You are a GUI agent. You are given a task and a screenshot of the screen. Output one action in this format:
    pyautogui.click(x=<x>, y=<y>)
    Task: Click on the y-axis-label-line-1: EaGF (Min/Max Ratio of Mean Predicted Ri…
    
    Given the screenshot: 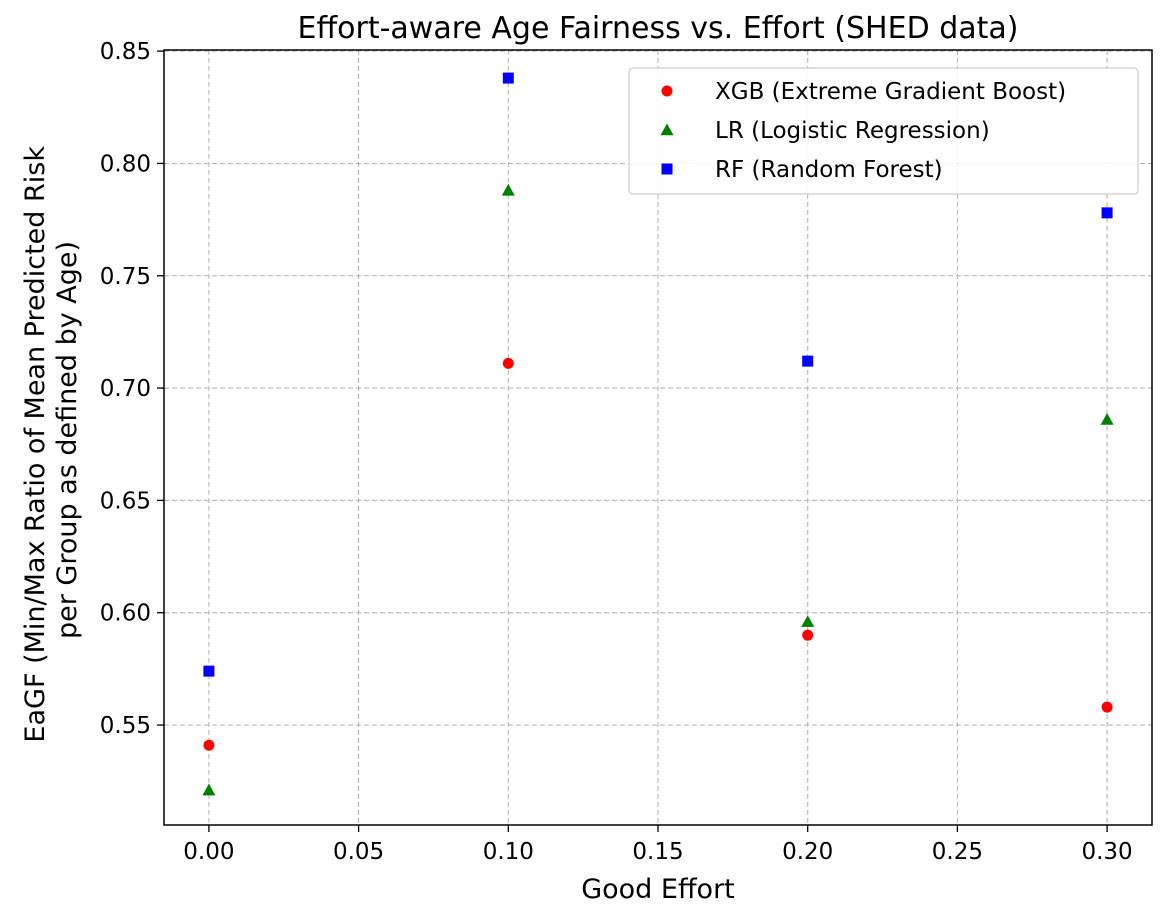 What is the action you would take?
    pyautogui.click(x=35, y=444)
    